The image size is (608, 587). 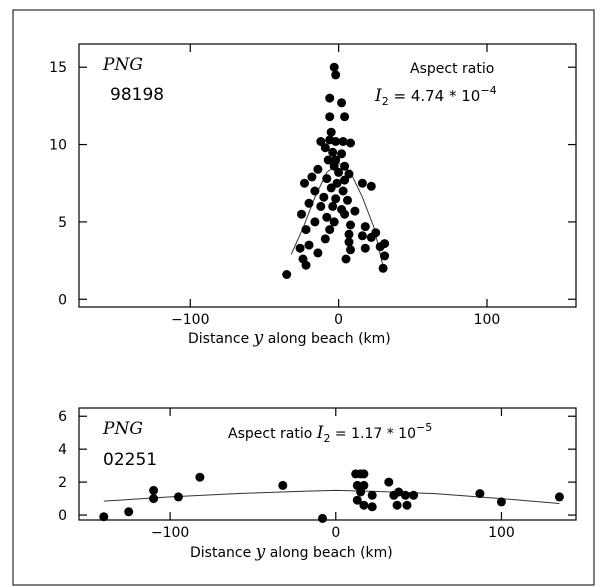 I want to click on points-bottom, so click(x=331, y=496).